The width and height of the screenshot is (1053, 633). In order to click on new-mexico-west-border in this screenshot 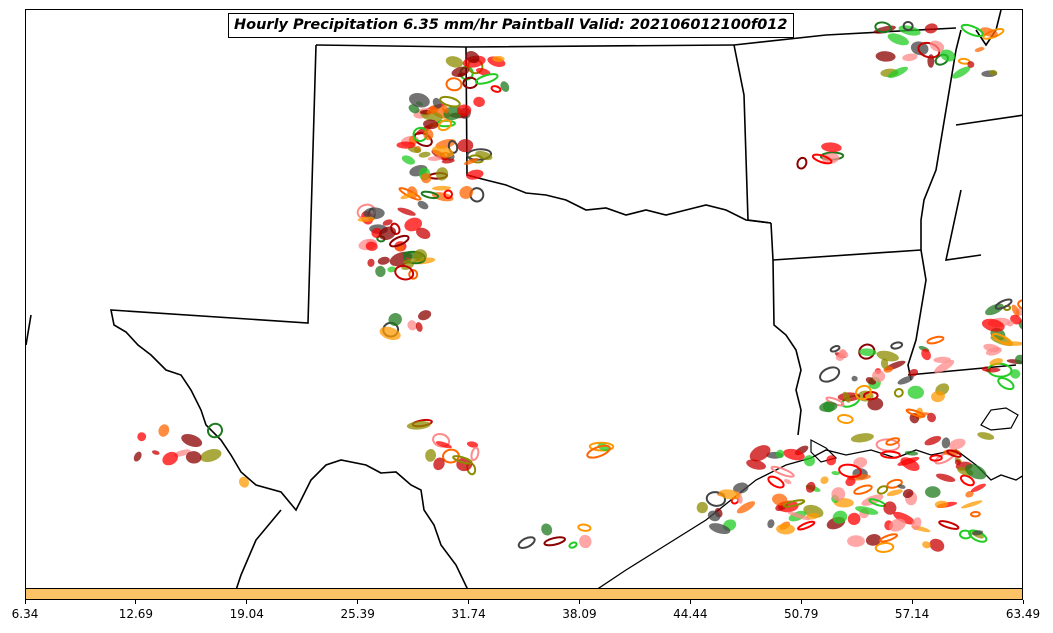, I will do `click(29, 330)`.